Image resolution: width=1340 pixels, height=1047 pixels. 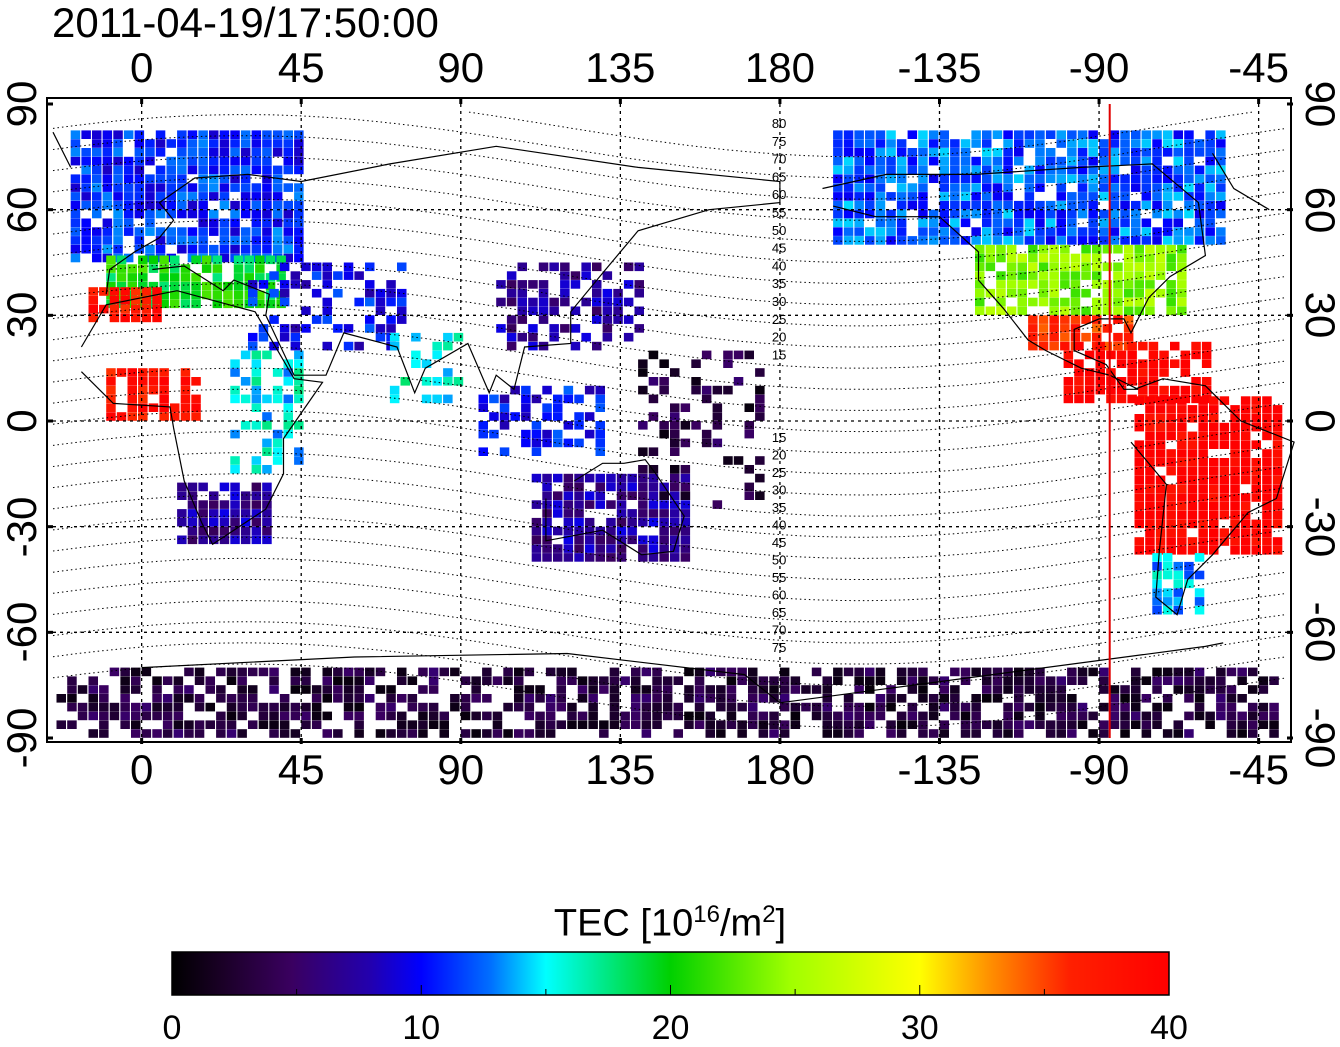 What do you see at coordinates (779, 319) in the screenshot?
I see `dip-label-north: 25` at bounding box center [779, 319].